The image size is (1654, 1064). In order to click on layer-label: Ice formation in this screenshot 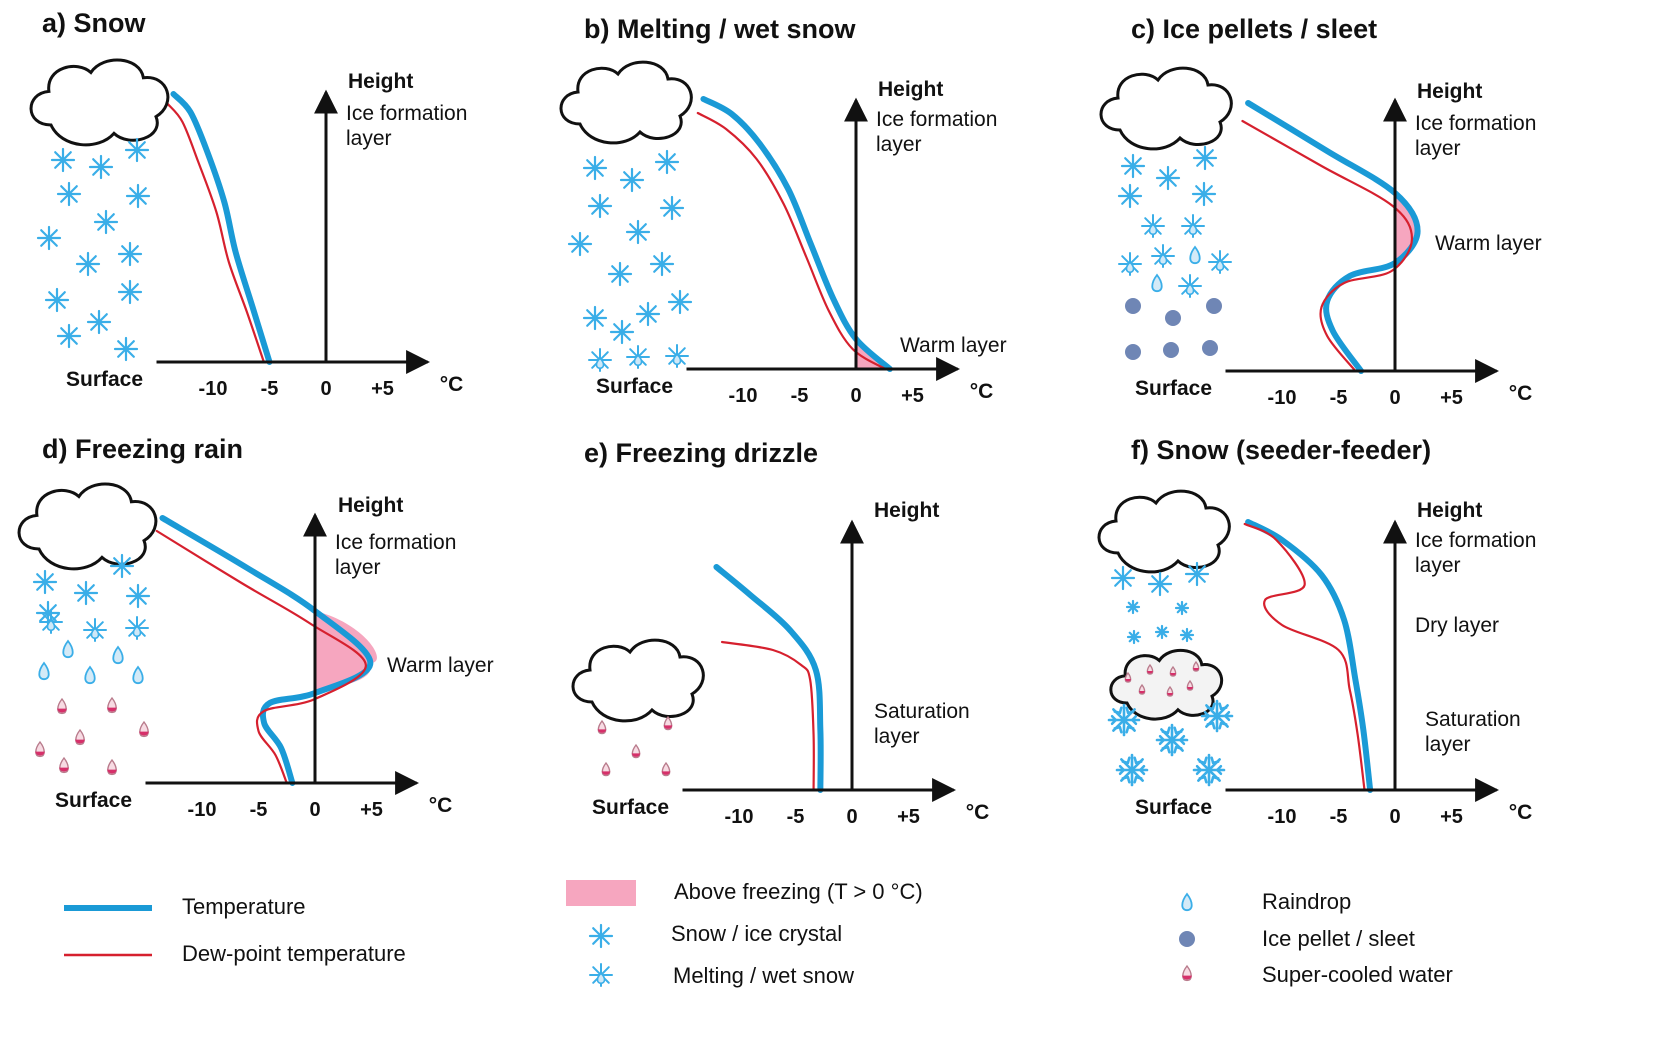, I will do `click(1475, 123)`.